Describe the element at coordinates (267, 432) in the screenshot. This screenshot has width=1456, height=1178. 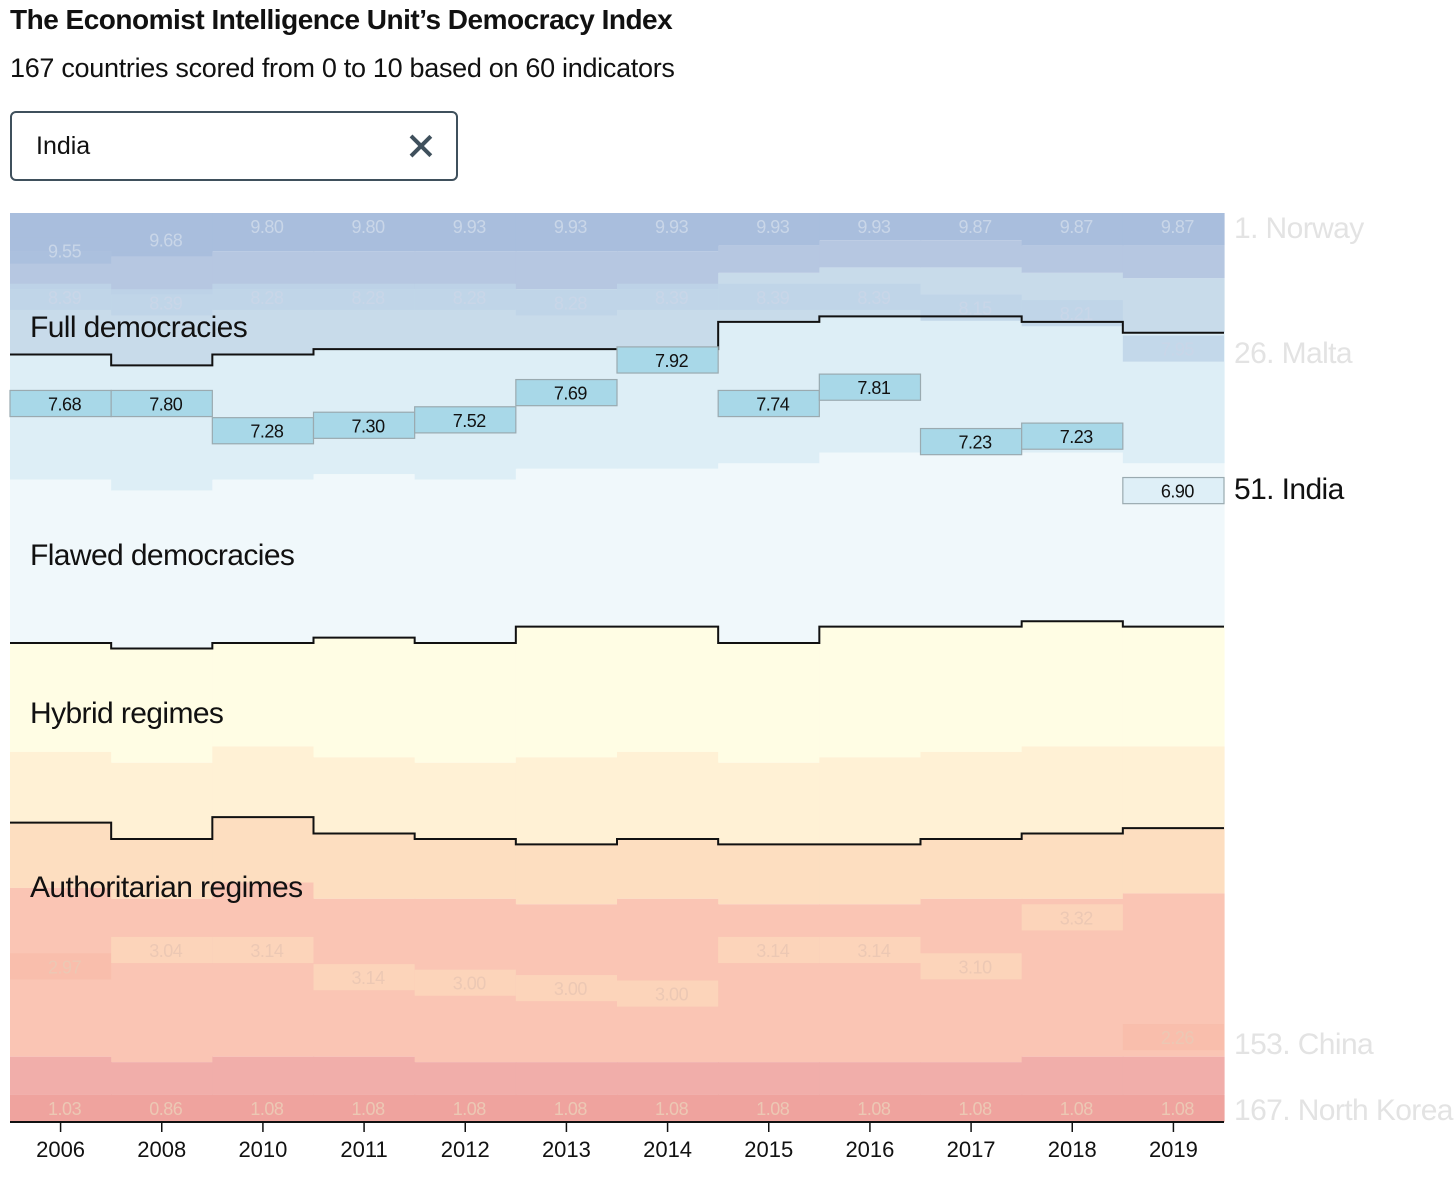
I see `india-score-label: 7.28` at that location.